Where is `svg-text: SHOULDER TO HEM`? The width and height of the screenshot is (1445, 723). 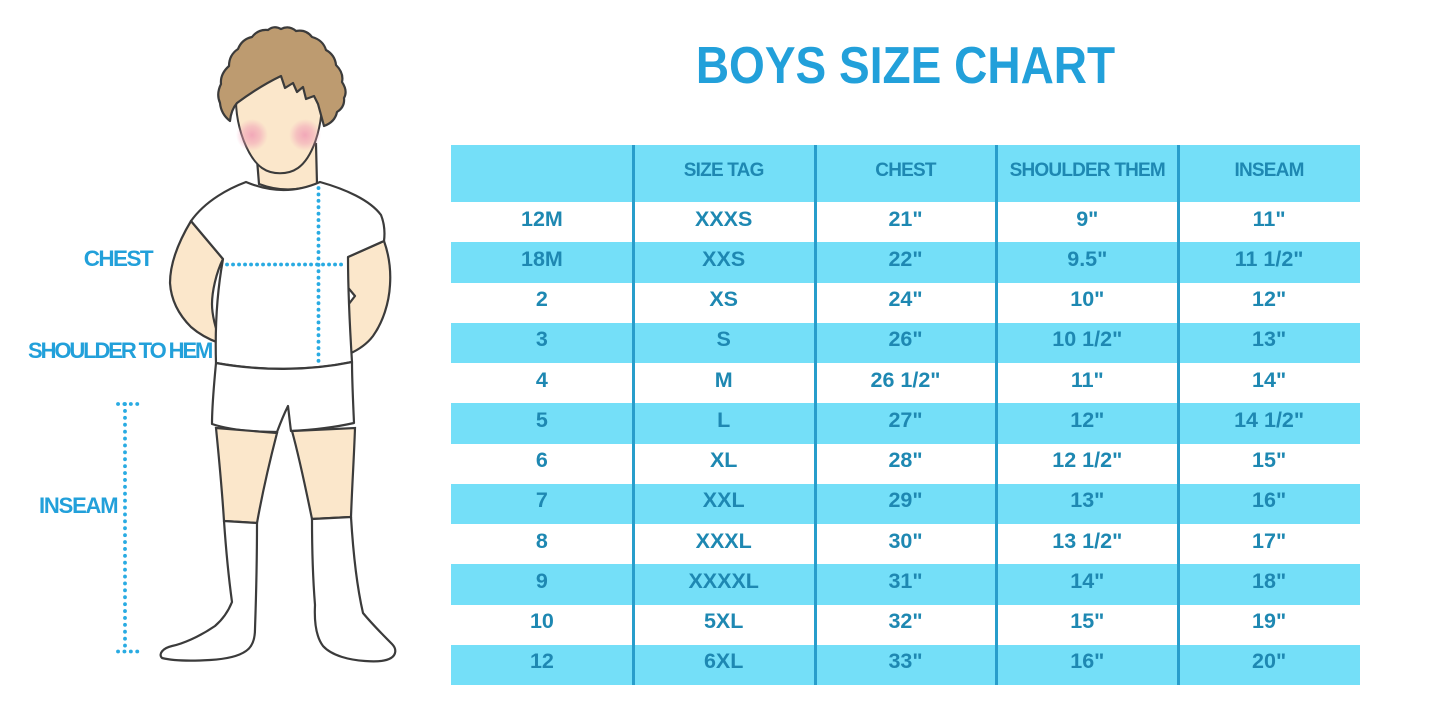 svg-text: SHOULDER TO HEM is located at coordinates (120, 350).